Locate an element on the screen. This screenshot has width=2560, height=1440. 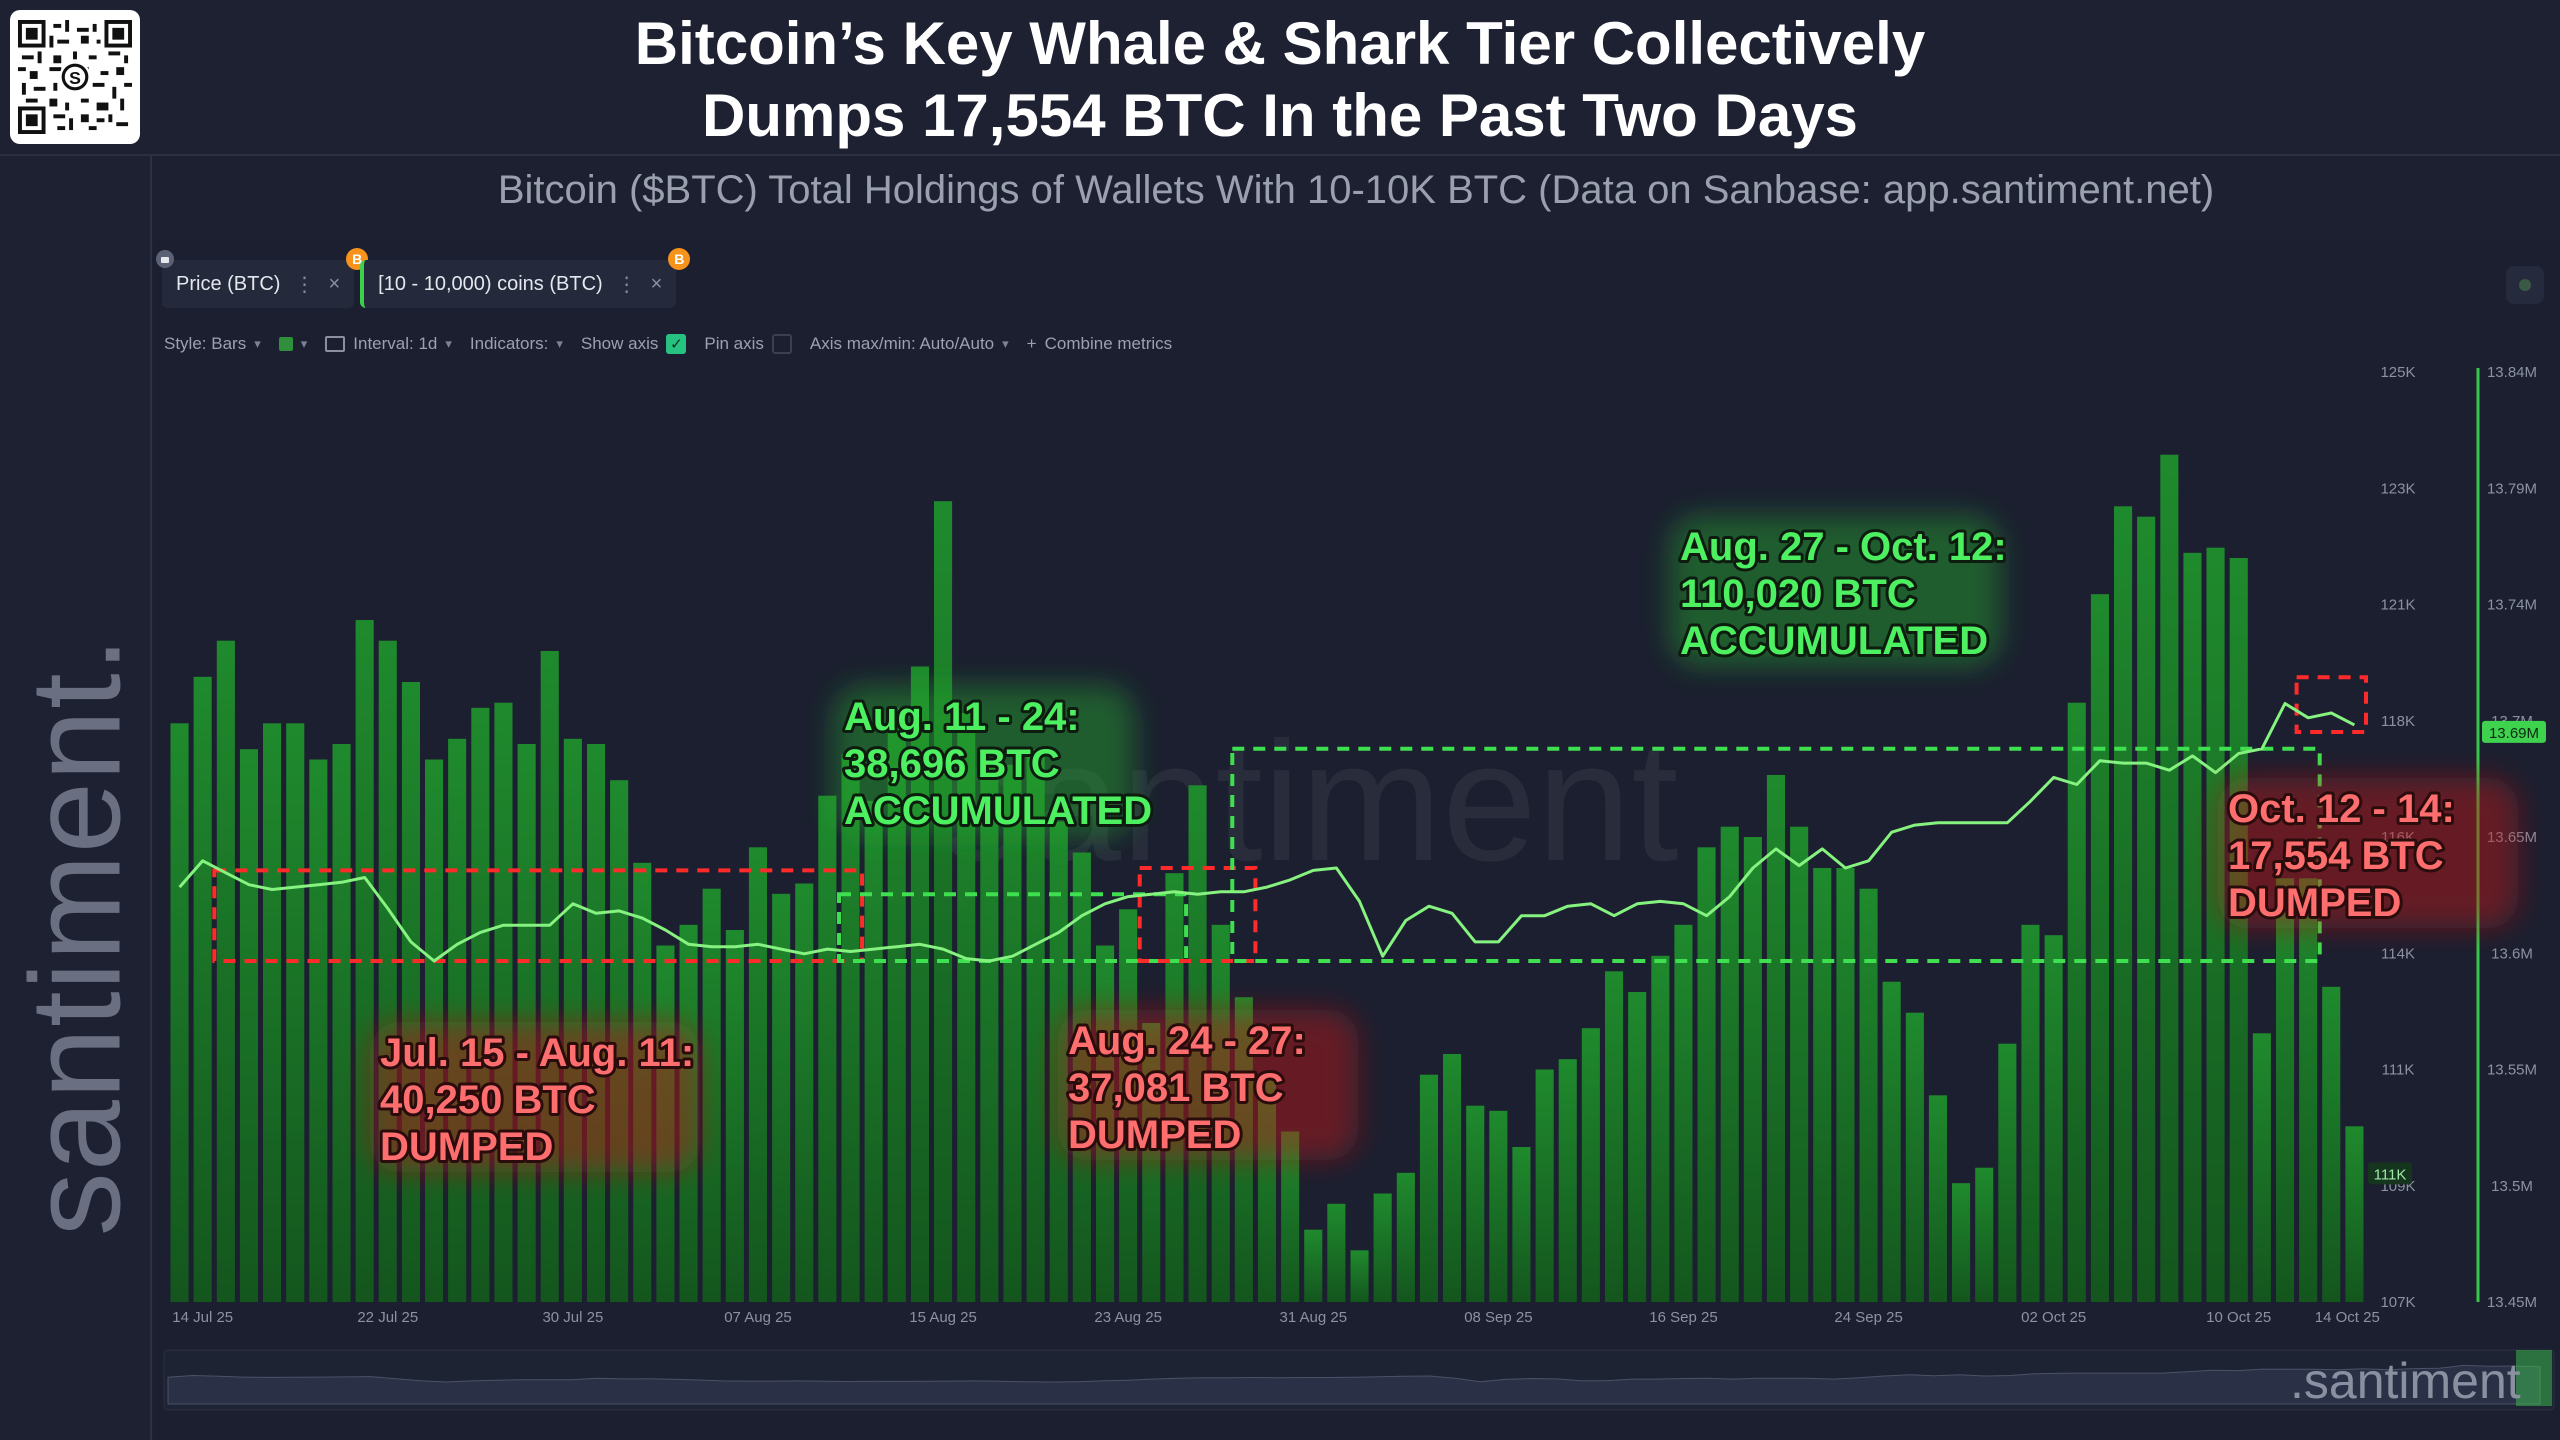
tab-price-btc: Price (BTC) ⋮ × B is located at coordinates (262, 278).